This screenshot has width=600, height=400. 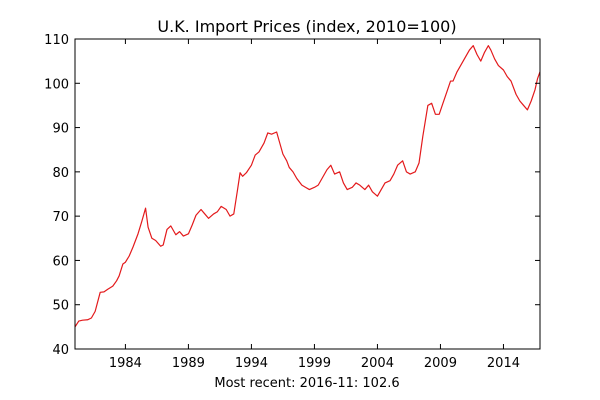 I want to click on y-tick-label: 90, so click(x=60, y=129).